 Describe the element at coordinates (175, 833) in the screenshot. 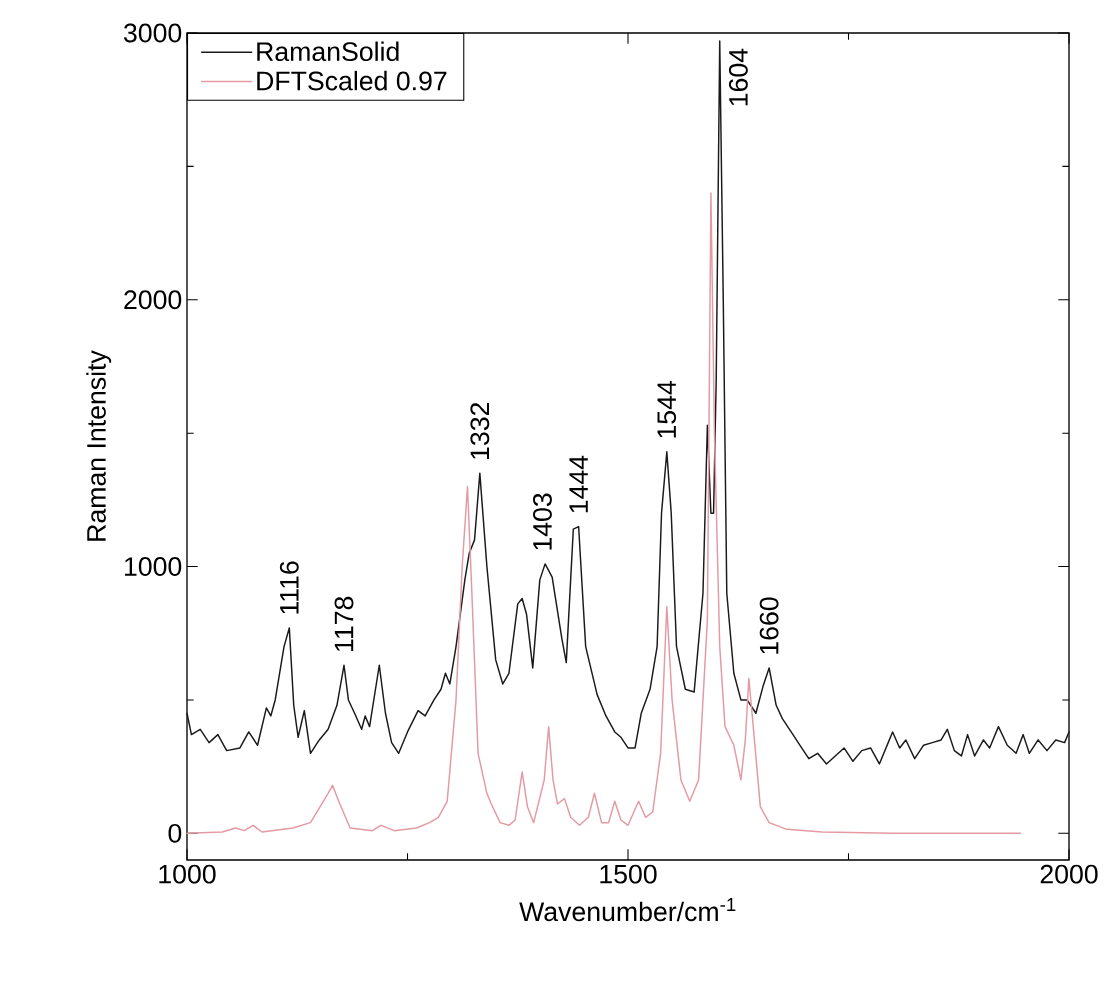

I see `y-tick-label: 0` at that location.